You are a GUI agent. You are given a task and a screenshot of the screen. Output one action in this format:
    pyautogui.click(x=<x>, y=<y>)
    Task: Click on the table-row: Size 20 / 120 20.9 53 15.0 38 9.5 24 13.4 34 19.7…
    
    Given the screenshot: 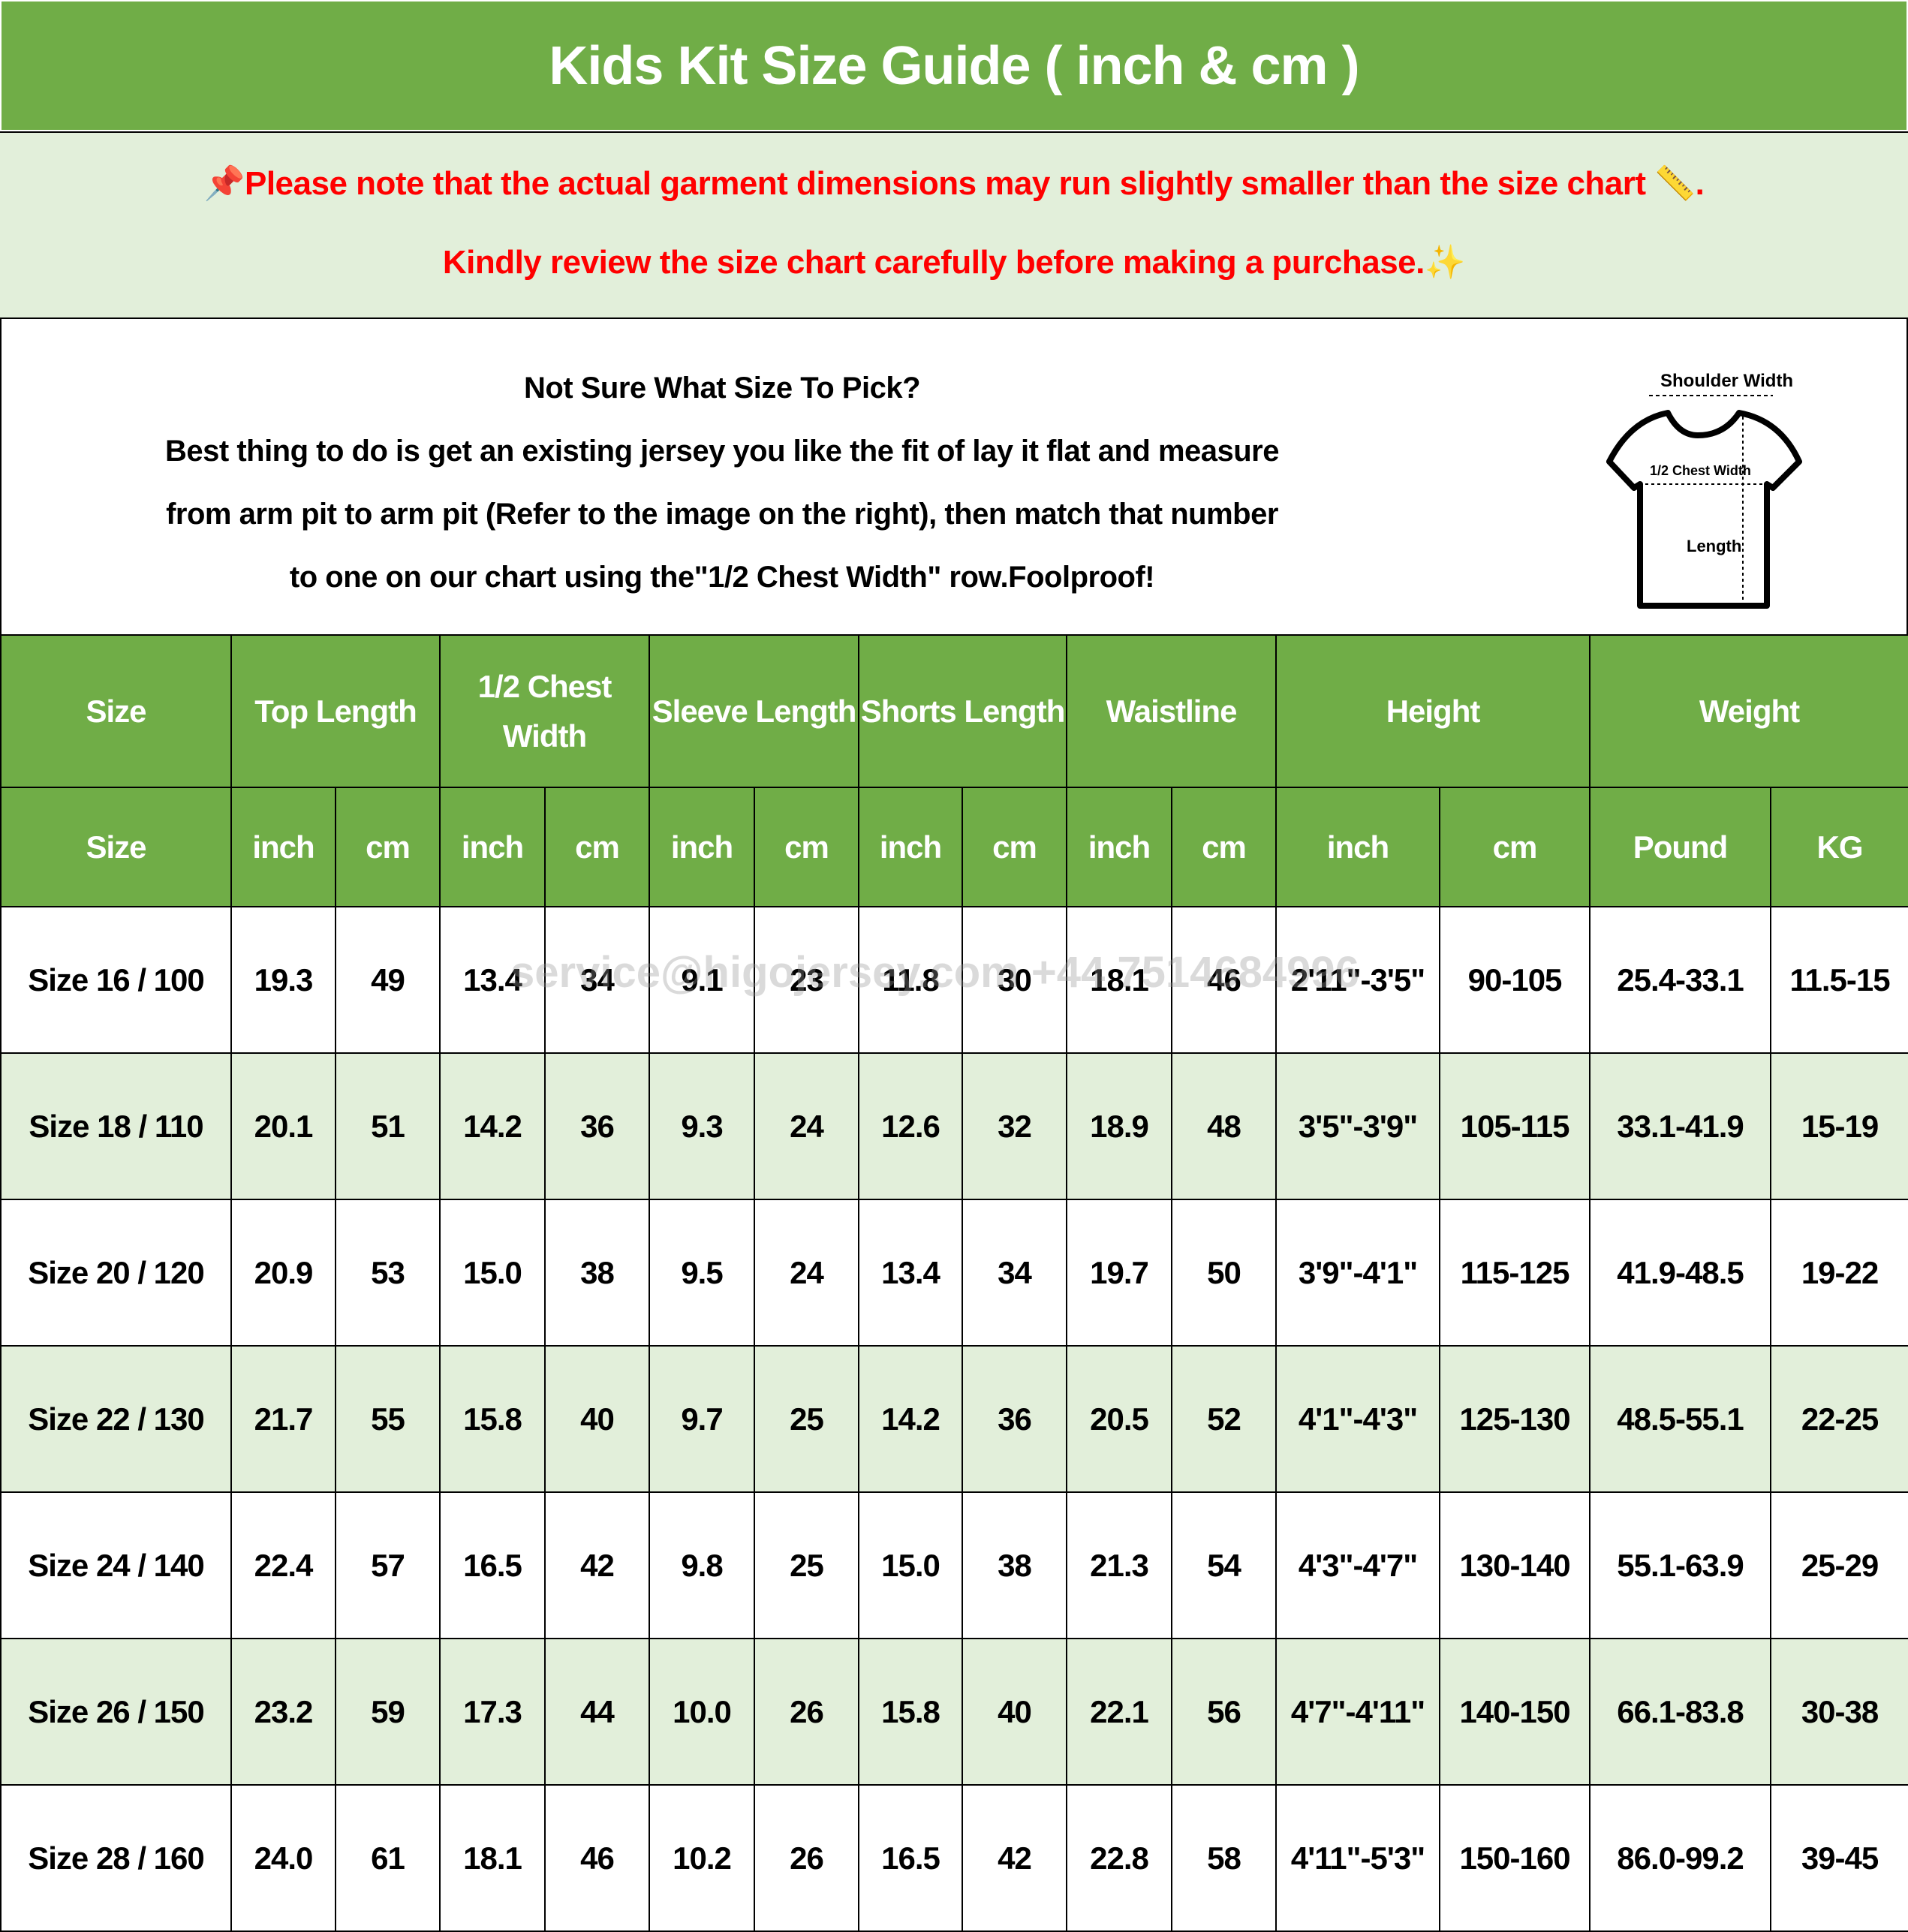 What is the action you would take?
    pyautogui.click(x=954, y=1273)
    